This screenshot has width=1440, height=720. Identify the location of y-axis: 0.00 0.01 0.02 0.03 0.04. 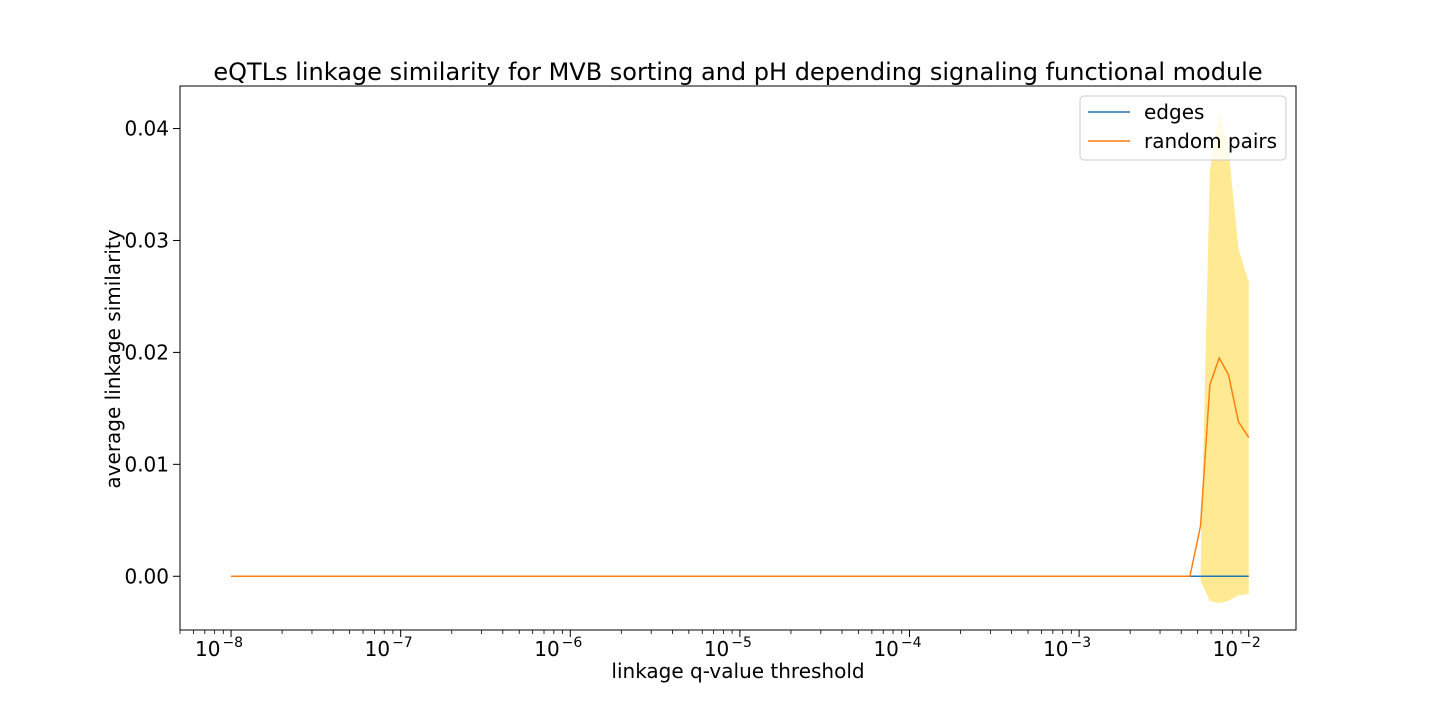
(152, 352).